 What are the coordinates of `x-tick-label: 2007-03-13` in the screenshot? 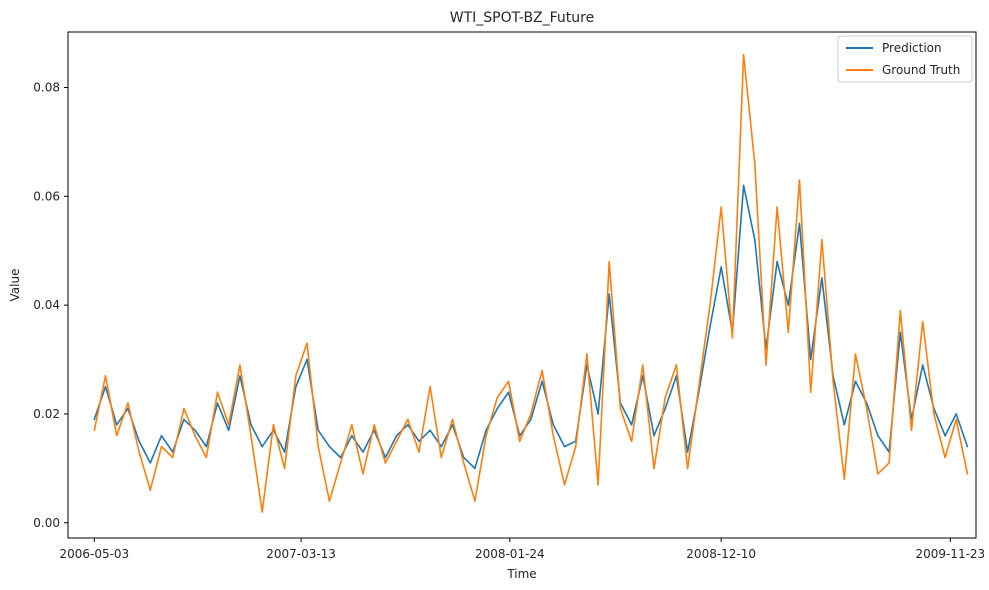 It's located at (301, 554).